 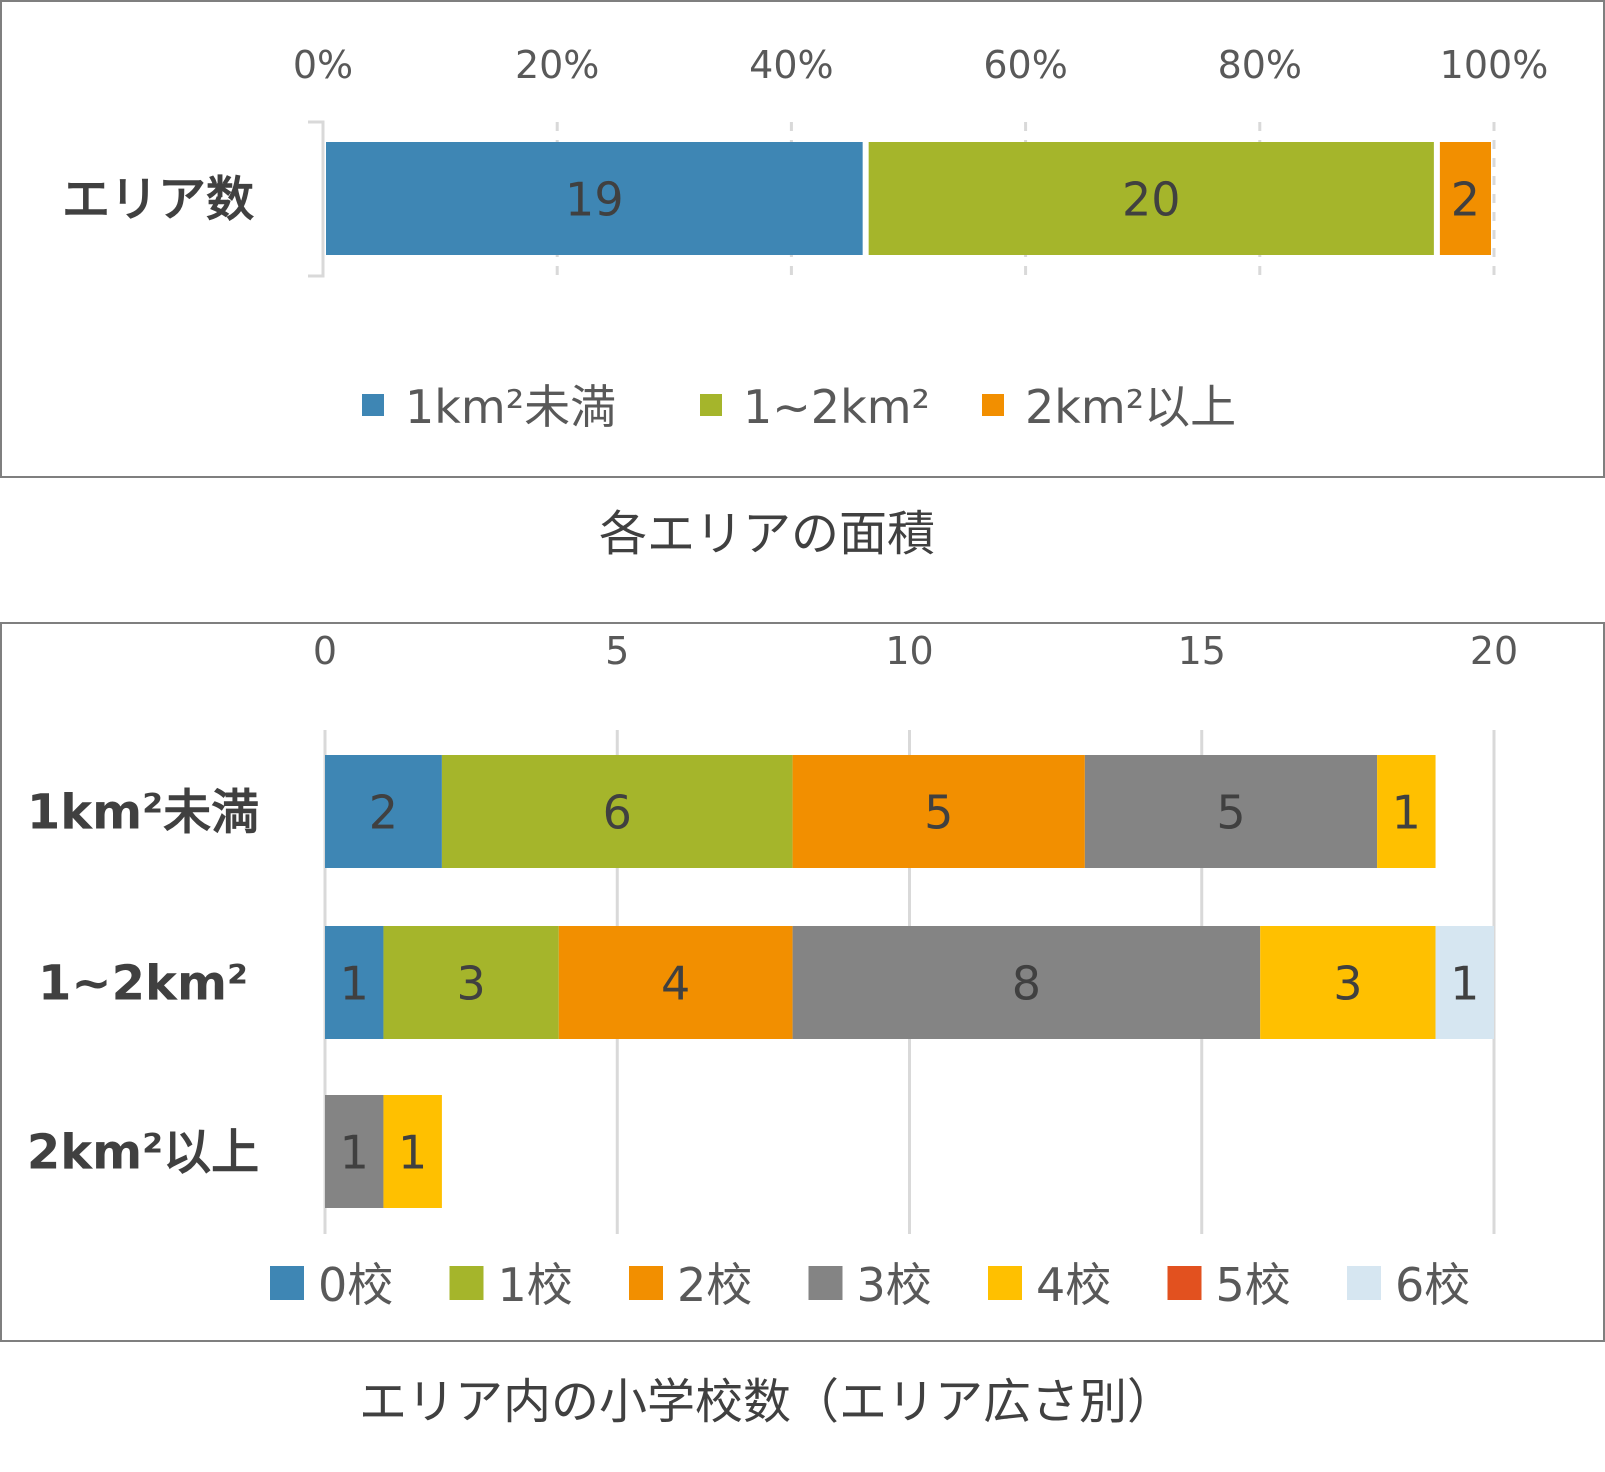 What do you see at coordinates (767, 534) in the screenshot?
I see `caption-area-share: 各エリアの面積` at bounding box center [767, 534].